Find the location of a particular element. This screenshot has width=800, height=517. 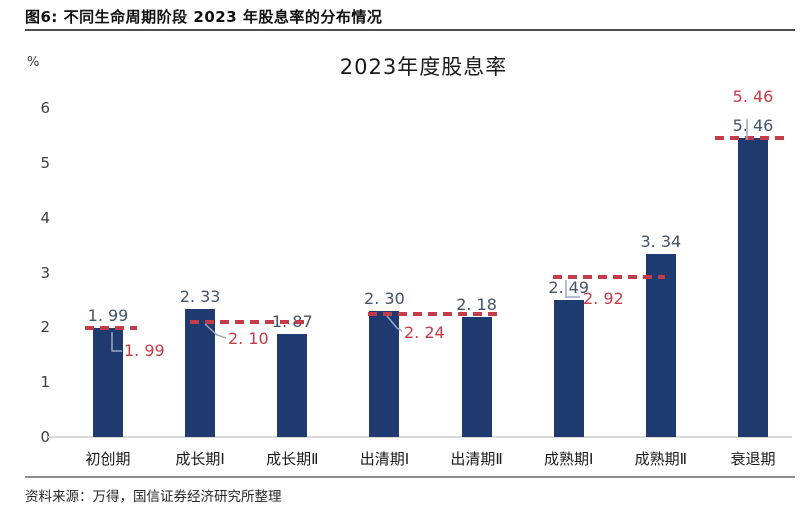

bar-value-label: 2. 33 is located at coordinates (200, 297).